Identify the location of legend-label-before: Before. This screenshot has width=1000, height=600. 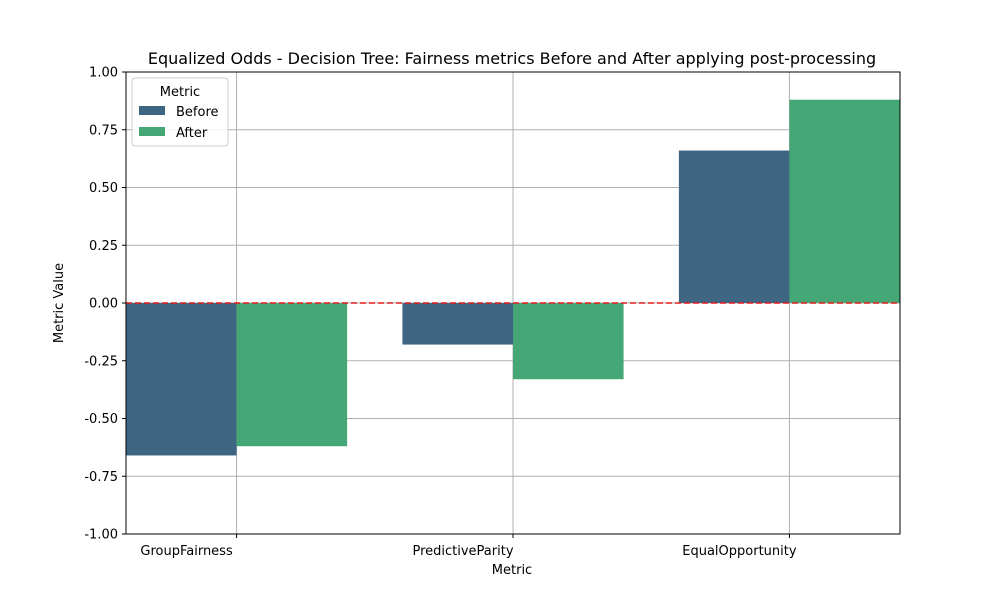
(197, 112).